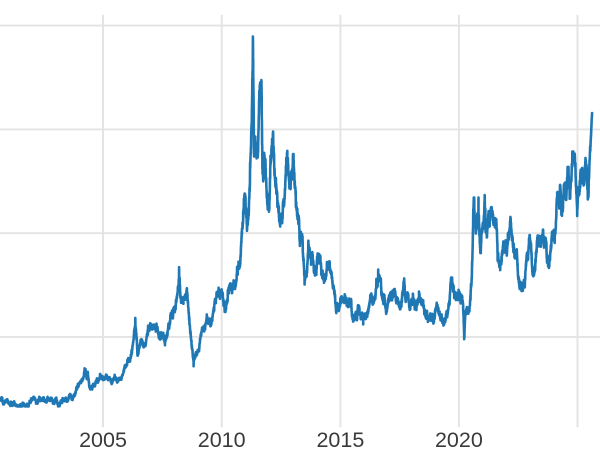  I want to click on svg-text: 2020, so click(459, 439).